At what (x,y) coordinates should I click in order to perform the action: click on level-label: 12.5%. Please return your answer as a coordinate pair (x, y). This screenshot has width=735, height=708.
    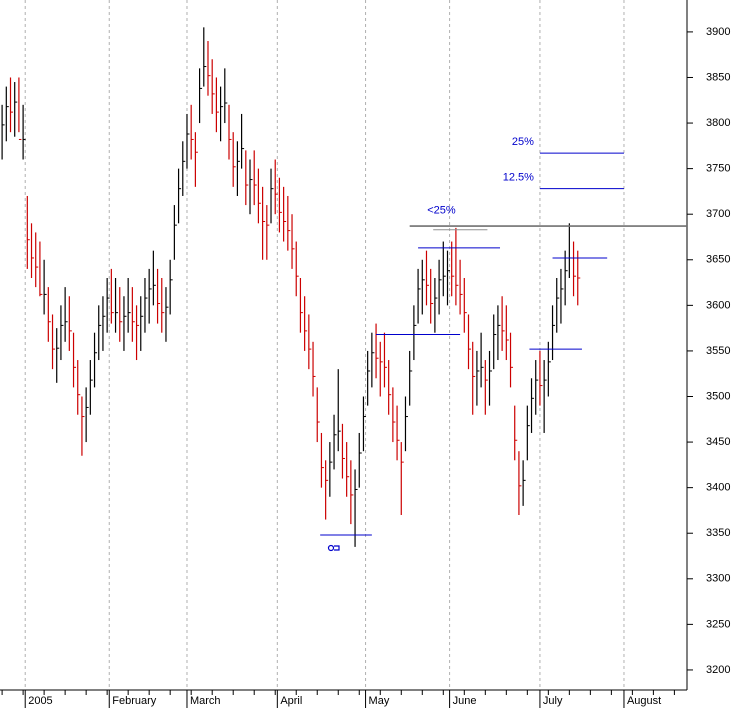
    Looking at the image, I should click on (518, 178).